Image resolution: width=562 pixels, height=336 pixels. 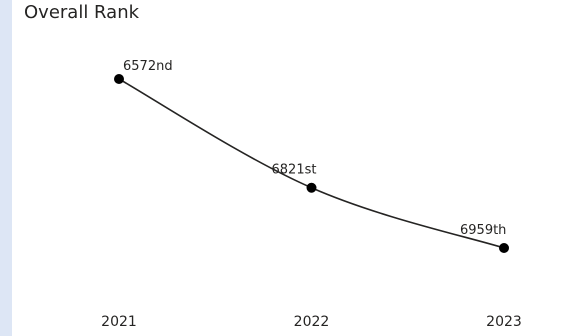 I want to click on x-tick-label-2021: 2021, so click(x=119, y=322).